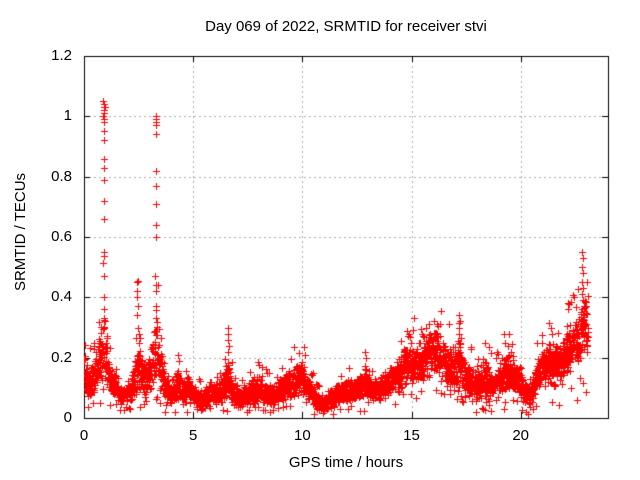 The image size is (640, 480). Describe the element at coordinates (61, 357) in the screenshot. I see `y-tick-label: 0.2` at that location.